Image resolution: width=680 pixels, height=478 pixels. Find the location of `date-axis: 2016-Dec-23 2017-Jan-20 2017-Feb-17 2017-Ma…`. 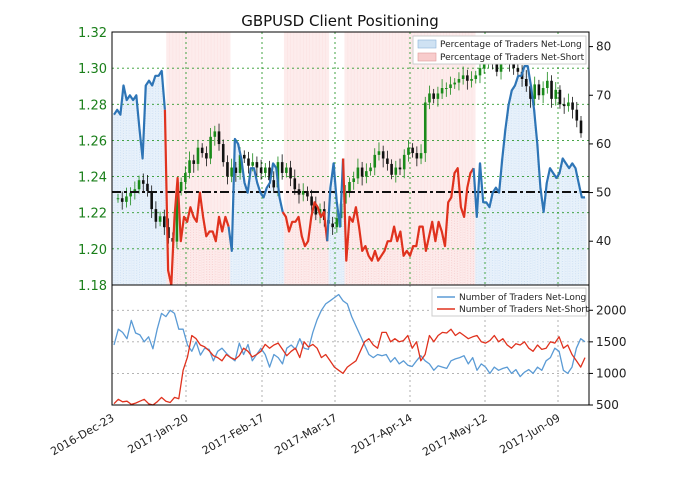

date-axis: 2016-Dec-23 2017-Jan-20 2017-Feb-17 2017-Ma… is located at coordinates (305, 435).